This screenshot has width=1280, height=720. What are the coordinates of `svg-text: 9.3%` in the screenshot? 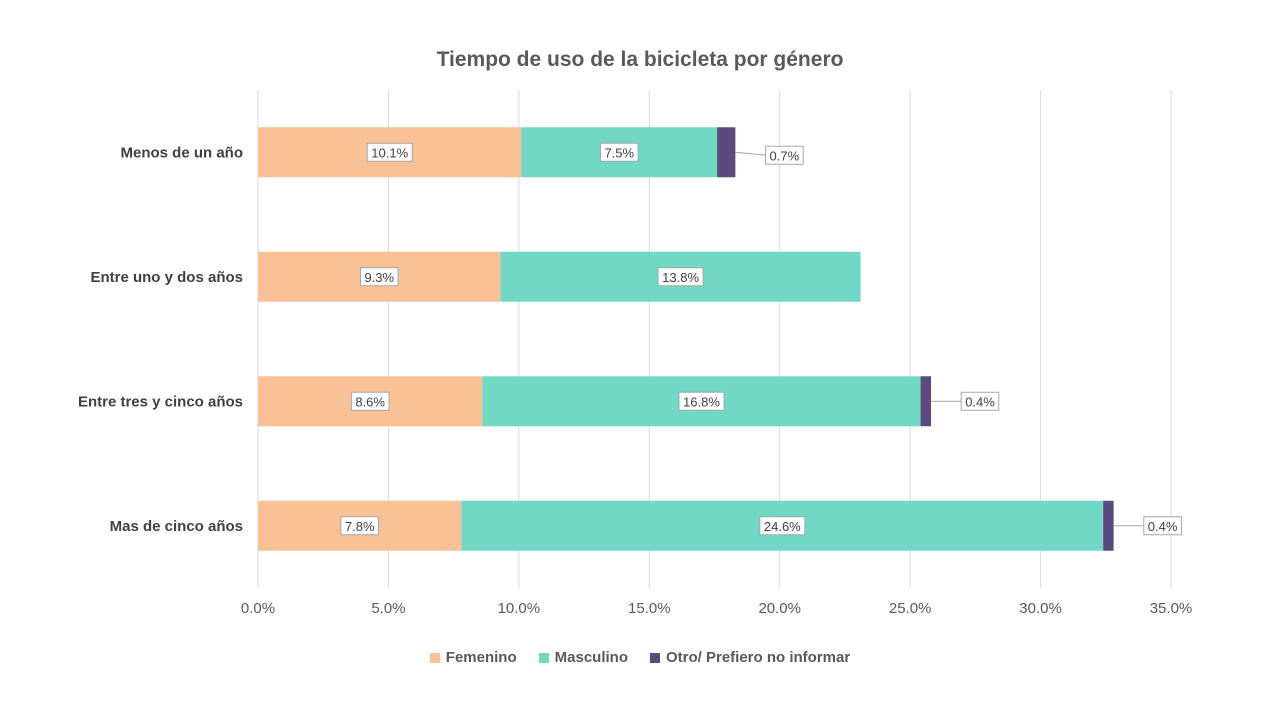 It's located at (379, 277).